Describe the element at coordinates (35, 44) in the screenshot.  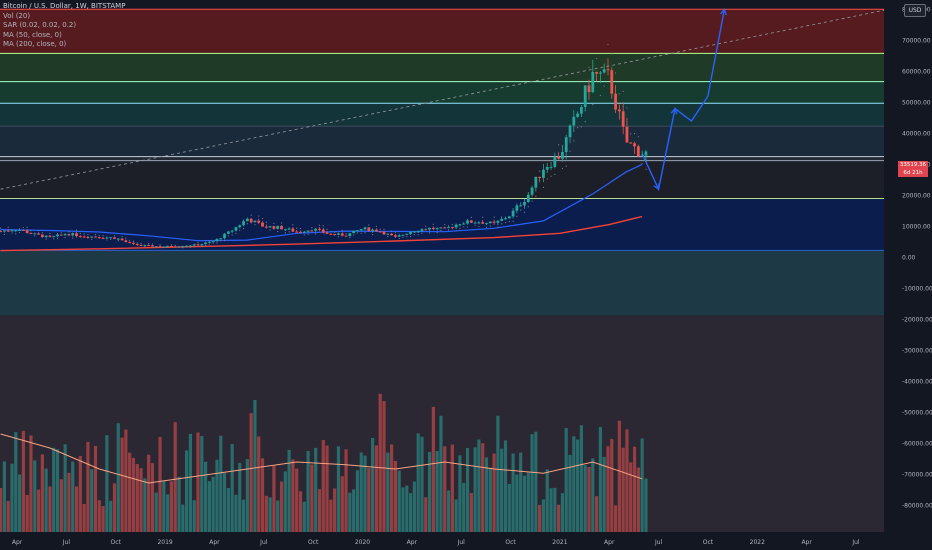
I see `indicator-ma200: MA (200, close, 0)` at that location.